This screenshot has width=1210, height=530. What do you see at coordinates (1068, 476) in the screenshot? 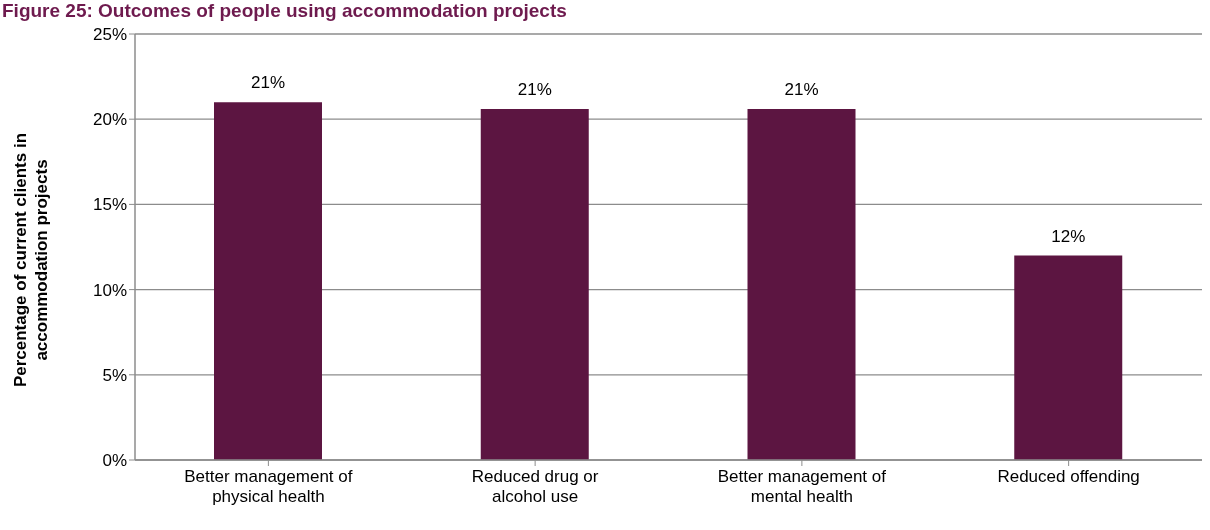
I see `x-tick-label: Reduced offending` at bounding box center [1068, 476].